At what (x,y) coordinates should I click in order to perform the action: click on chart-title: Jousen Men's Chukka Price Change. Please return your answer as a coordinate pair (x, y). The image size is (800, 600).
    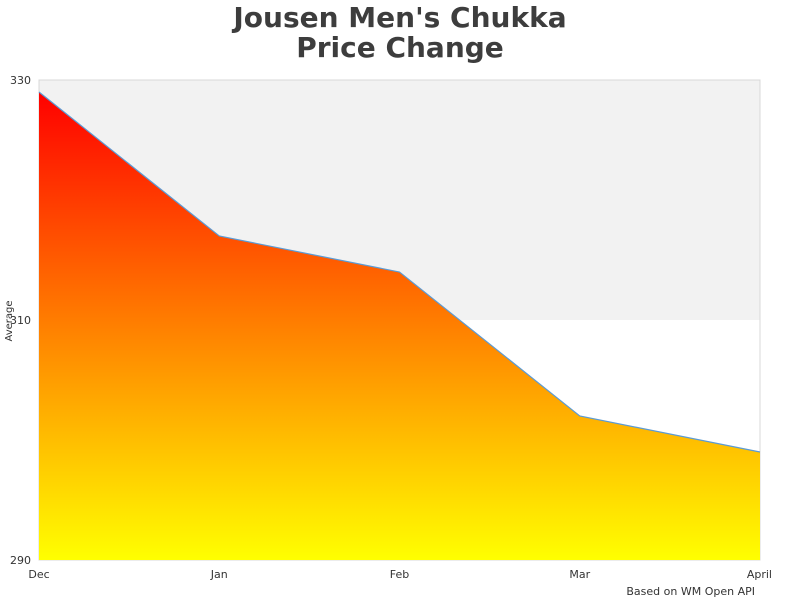
    Looking at the image, I should click on (400, 31).